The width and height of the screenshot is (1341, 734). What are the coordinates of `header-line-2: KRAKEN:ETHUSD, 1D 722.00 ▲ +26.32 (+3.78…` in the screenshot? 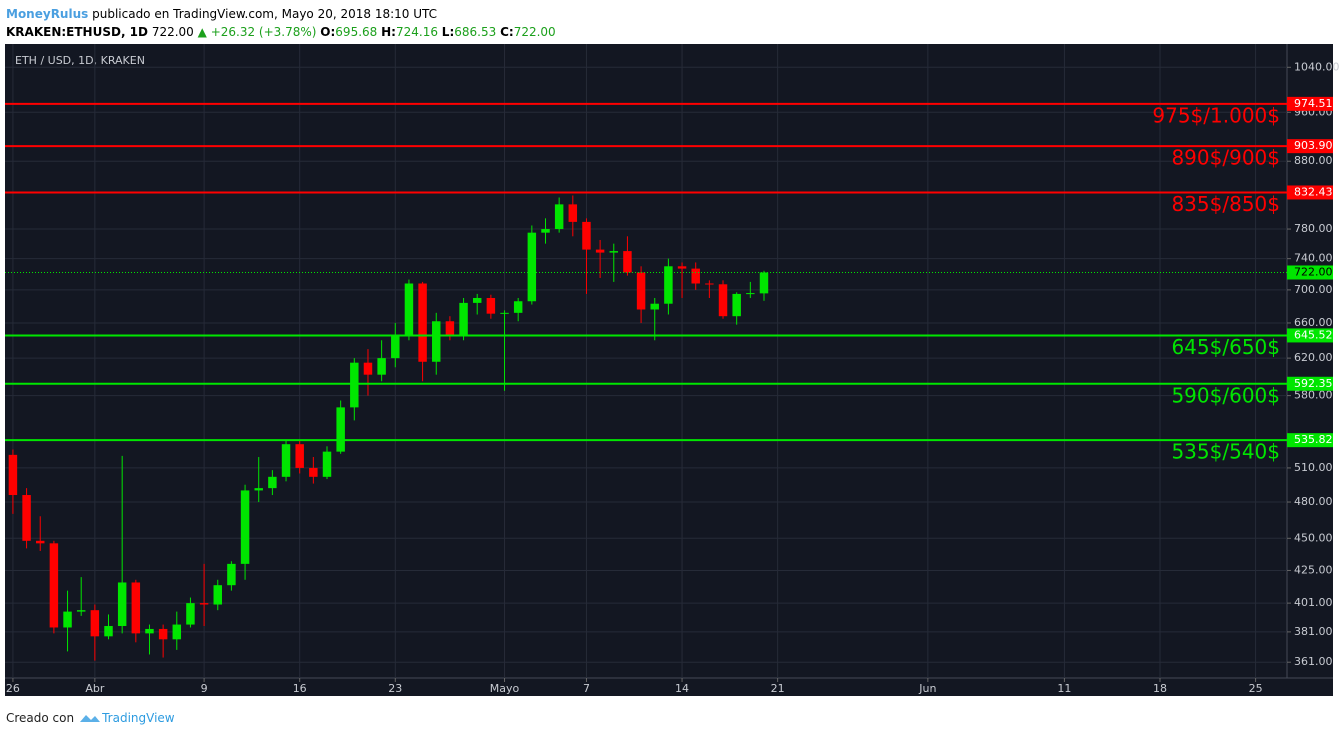 It's located at (281, 32).